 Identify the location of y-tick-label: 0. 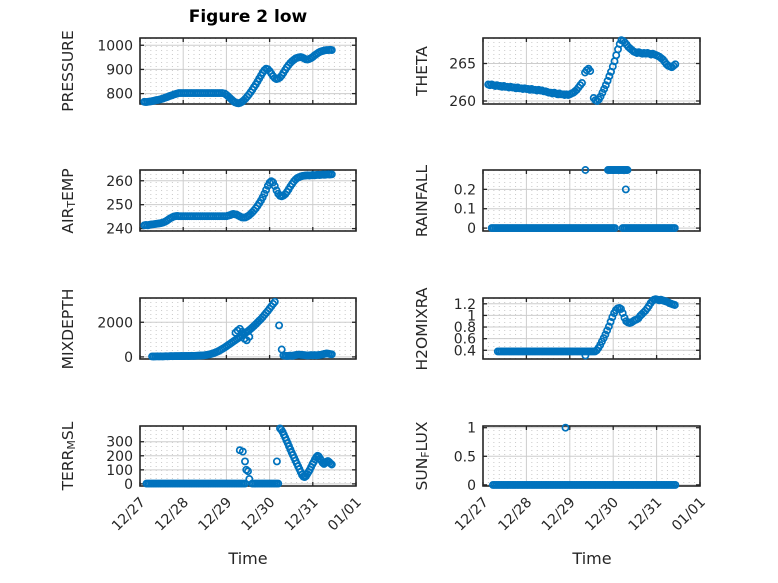
(128, 485).